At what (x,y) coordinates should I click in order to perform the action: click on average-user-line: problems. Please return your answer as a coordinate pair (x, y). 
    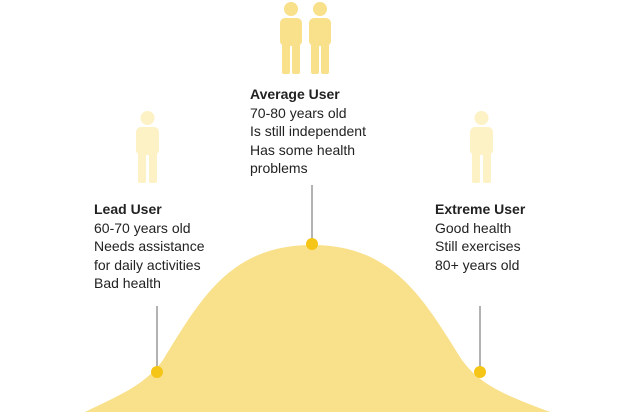
    Looking at the image, I should click on (279, 168).